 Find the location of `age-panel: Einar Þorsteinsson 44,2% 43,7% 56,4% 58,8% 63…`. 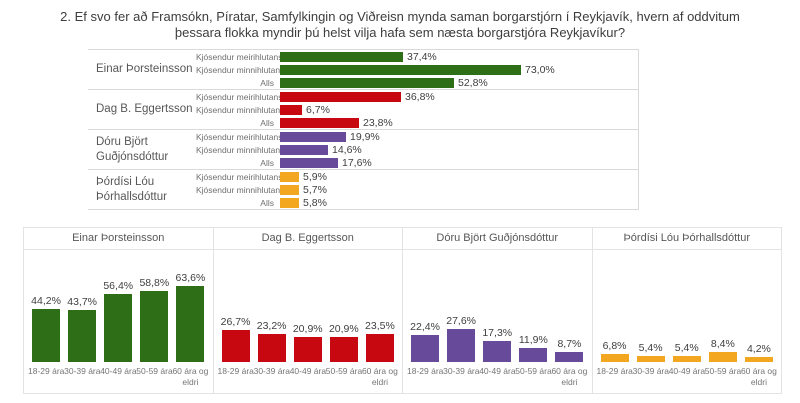

age-panel: Einar Þorsteinsson 44,2% 43,7% 56,4% 58,8% 63… is located at coordinates (118, 310).